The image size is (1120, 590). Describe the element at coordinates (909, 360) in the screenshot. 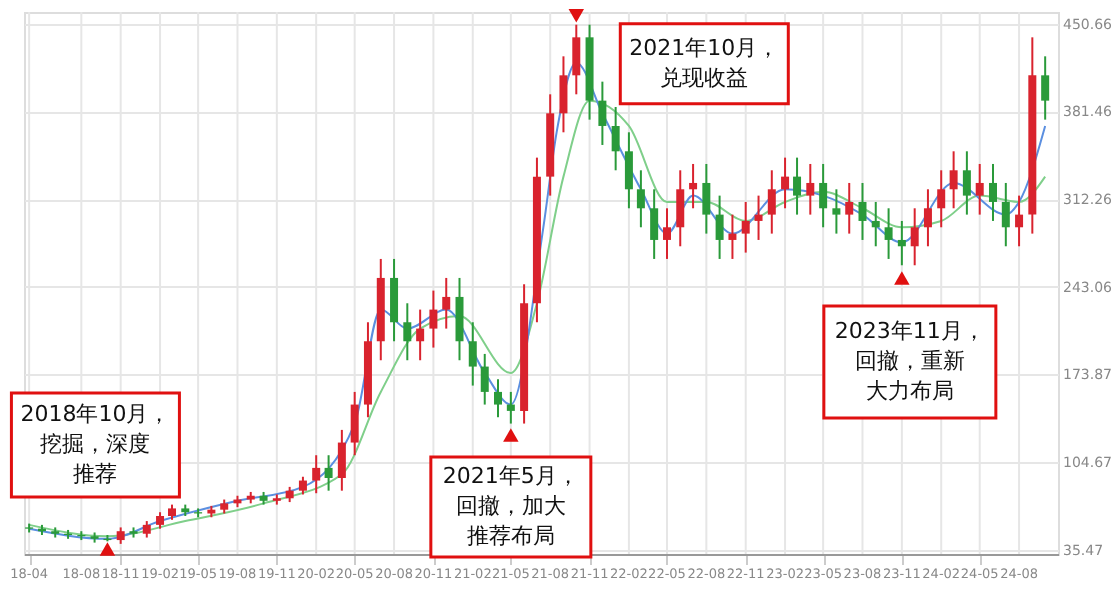

I see `annotation: 2023年11月，回撤，重新大力布局` at that location.